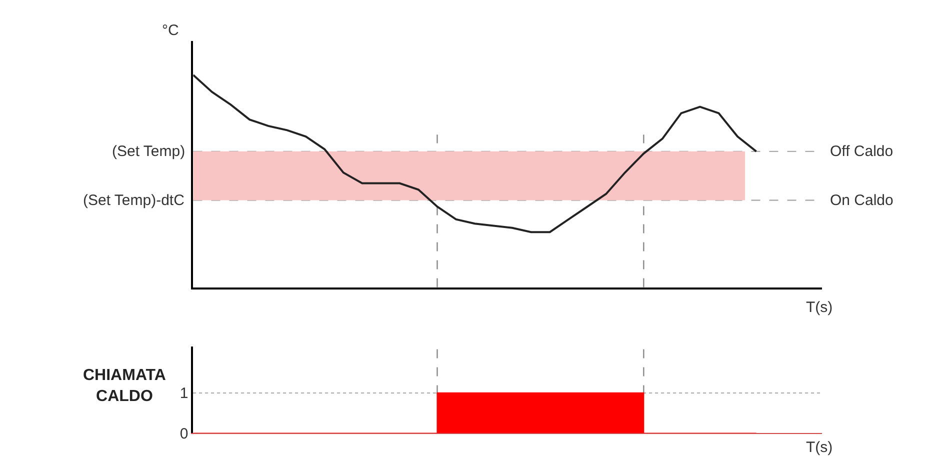 Image resolution: width=929 pixels, height=465 pixels. What do you see at coordinates (134, 200) in the screenshot?
I see `text: (Set Temp)-dtC` at bounding box center [134, 200].